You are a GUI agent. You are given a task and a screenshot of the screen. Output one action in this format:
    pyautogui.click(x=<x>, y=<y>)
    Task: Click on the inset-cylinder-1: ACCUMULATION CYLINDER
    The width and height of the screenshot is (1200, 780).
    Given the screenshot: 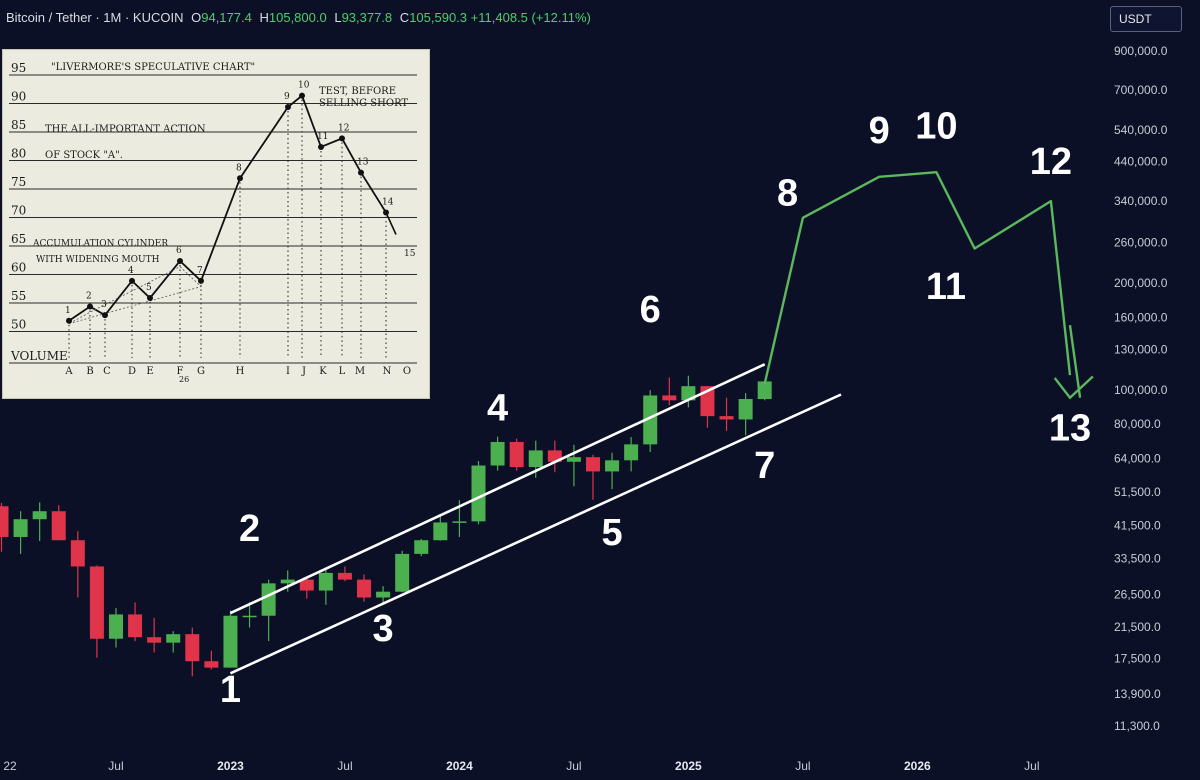 What is the action you would take?
    pyautogui.click(x=100, y=244)
    